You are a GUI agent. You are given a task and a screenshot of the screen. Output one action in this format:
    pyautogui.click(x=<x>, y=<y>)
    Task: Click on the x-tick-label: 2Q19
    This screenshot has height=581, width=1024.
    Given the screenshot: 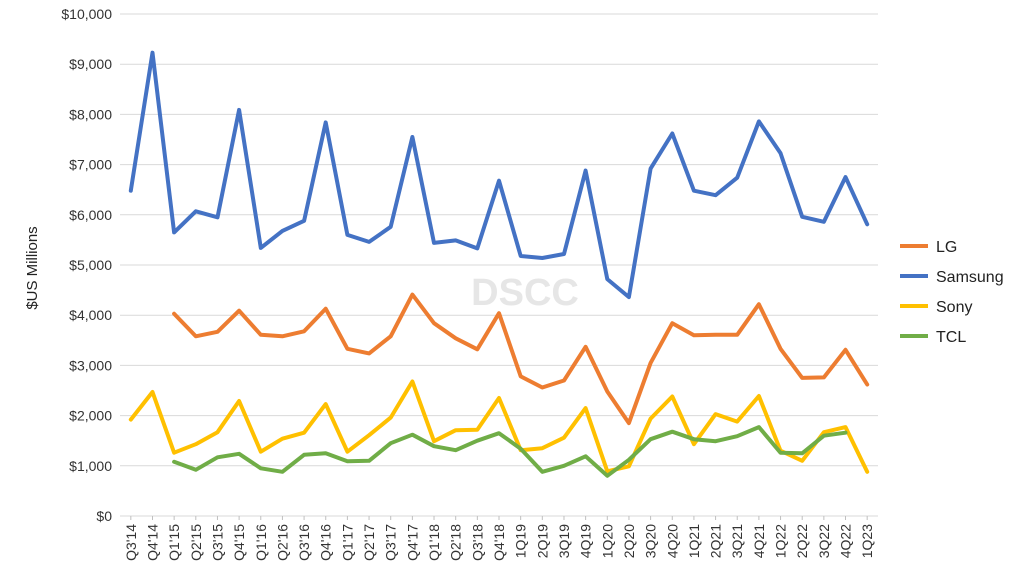 What is the action you would take?
    pyautogui.click(x=542, y=541)
    